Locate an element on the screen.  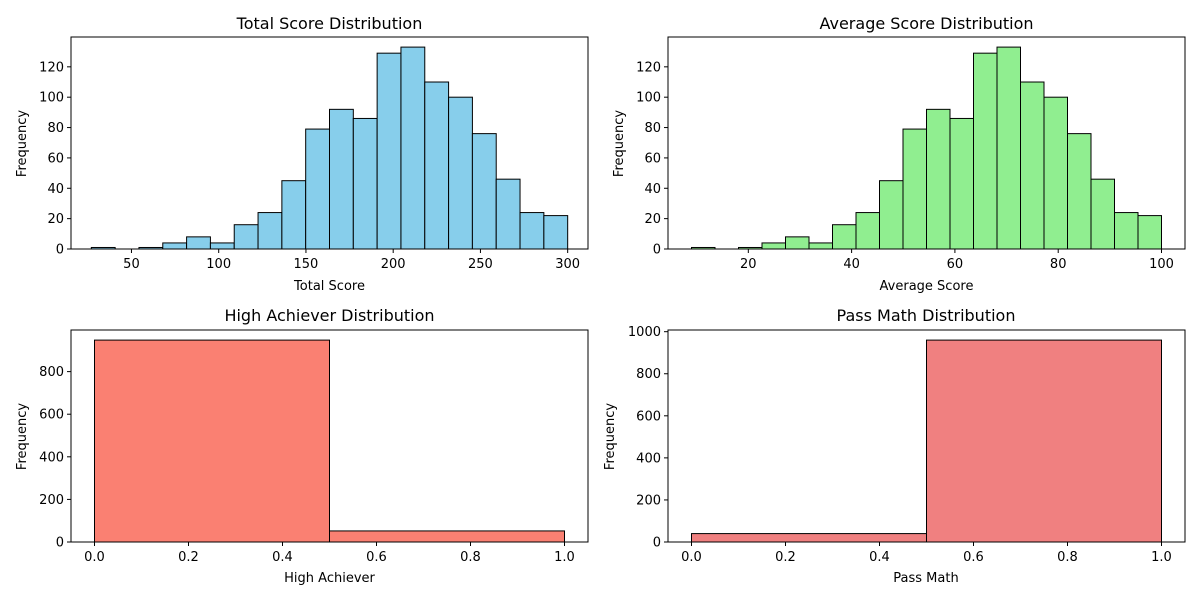
chart-title: Average Score Distribution is located at coordinates (926, 23).